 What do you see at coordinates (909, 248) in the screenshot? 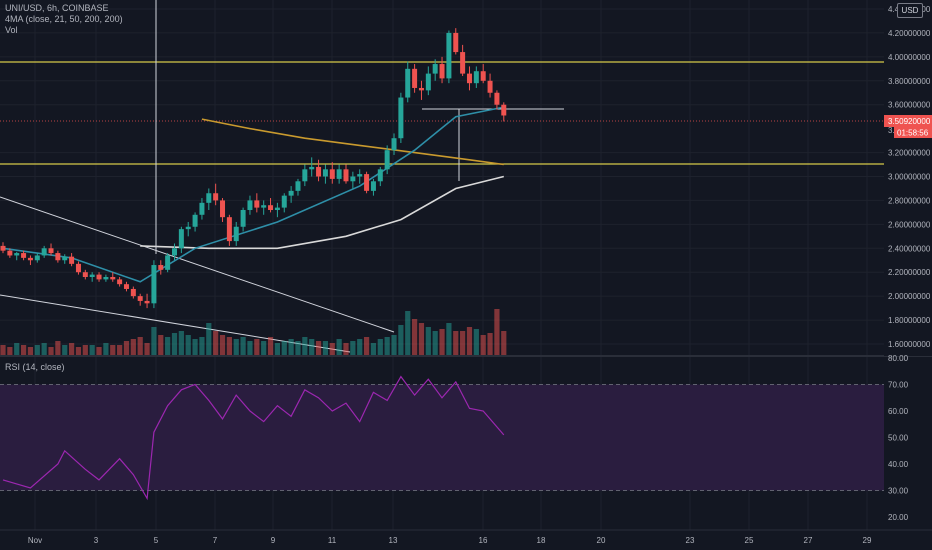
I see `price-tick: 2.40000000` at bounding box center [909, 248].